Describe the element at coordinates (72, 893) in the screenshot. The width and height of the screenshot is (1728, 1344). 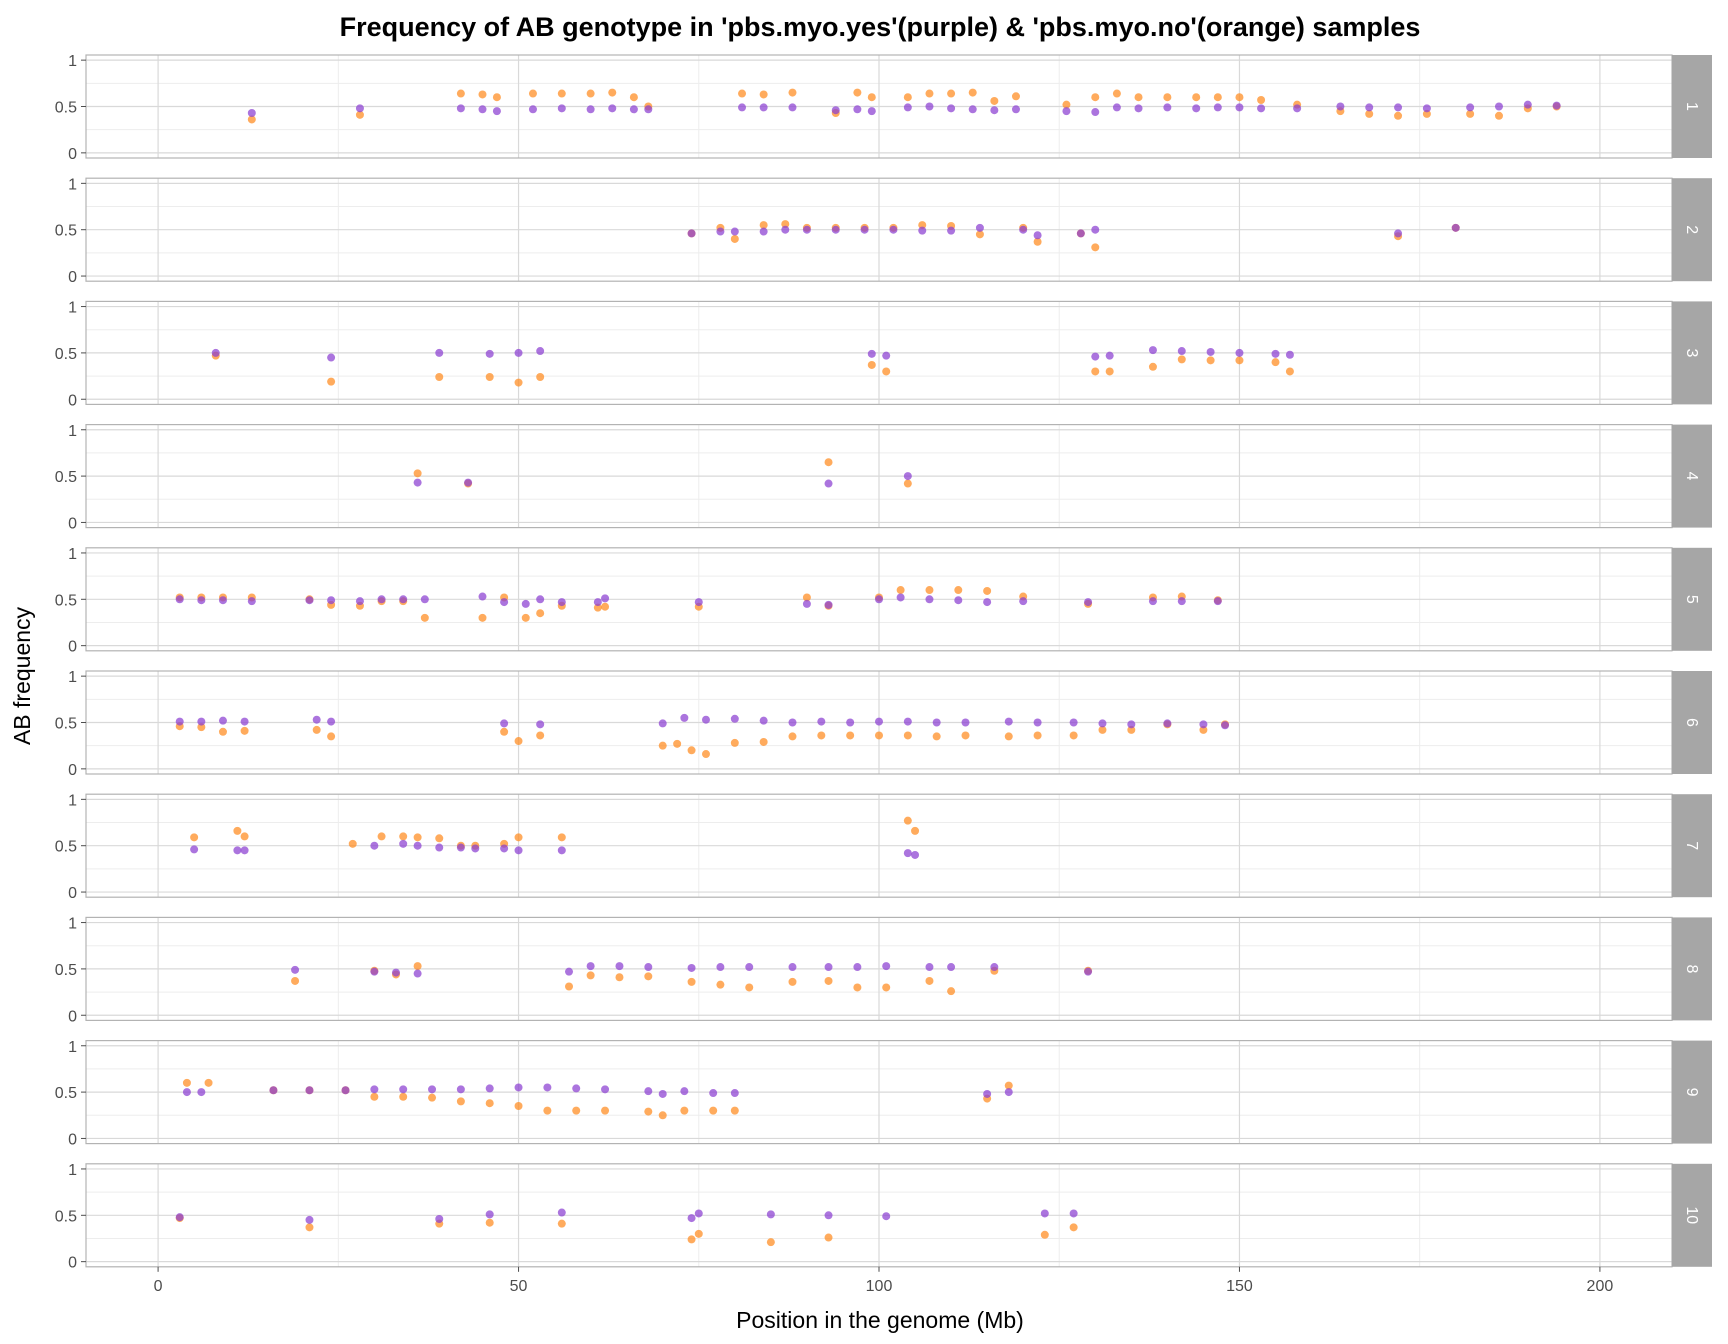
I see `y-tick-label: 0` at that location.